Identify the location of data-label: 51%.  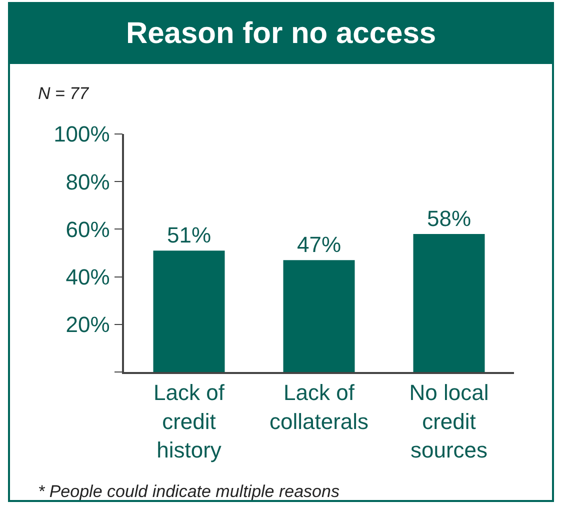
(189, 235).